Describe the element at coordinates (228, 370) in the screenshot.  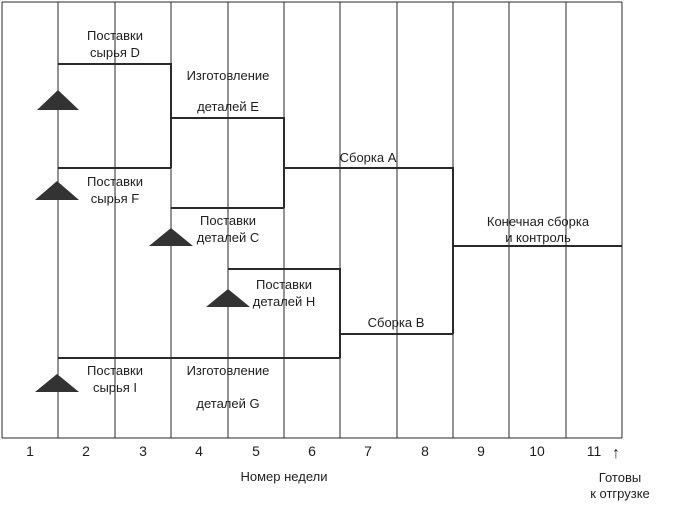
I see `label-make-g-1: Изготовление` at that location.